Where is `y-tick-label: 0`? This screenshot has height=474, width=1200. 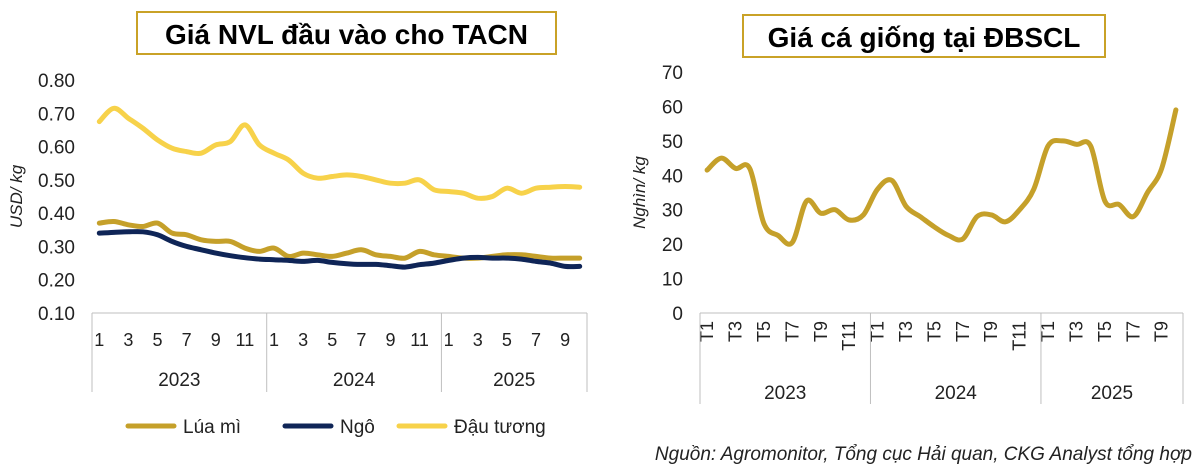 y-tick-label: 0 is located at coordinates (677, 314).